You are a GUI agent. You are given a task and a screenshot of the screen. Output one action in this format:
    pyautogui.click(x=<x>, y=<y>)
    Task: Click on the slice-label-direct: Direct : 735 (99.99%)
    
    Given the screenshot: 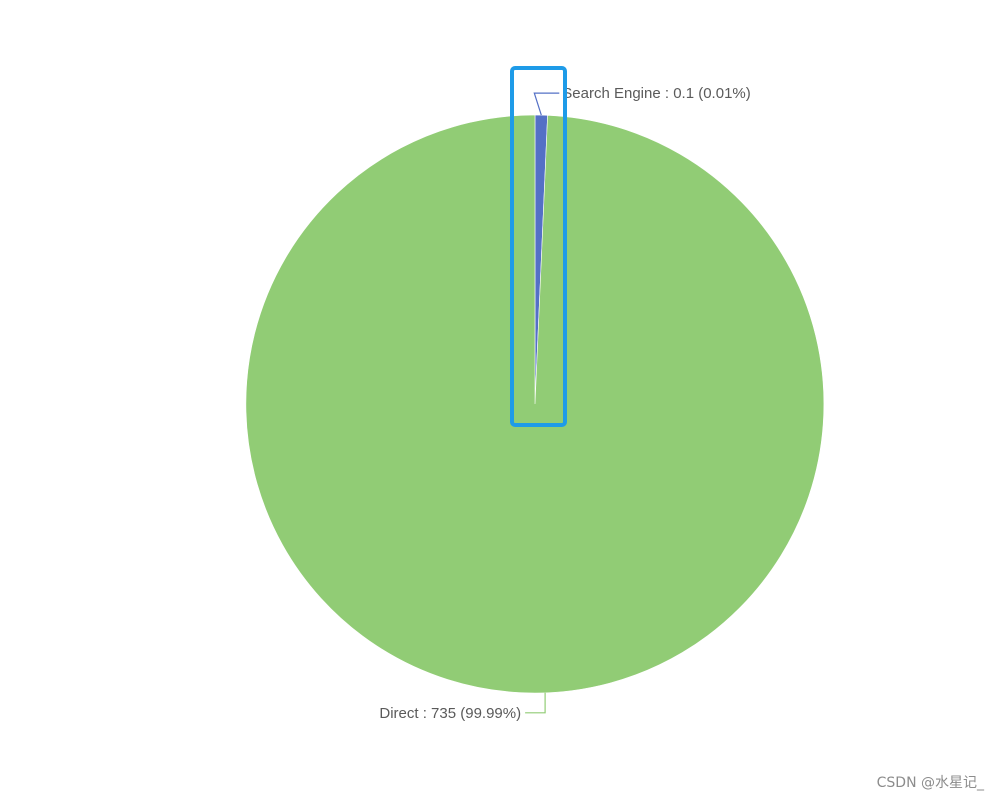 What is the action you would take?
    pyautogui.click(x=450, y=713)
    